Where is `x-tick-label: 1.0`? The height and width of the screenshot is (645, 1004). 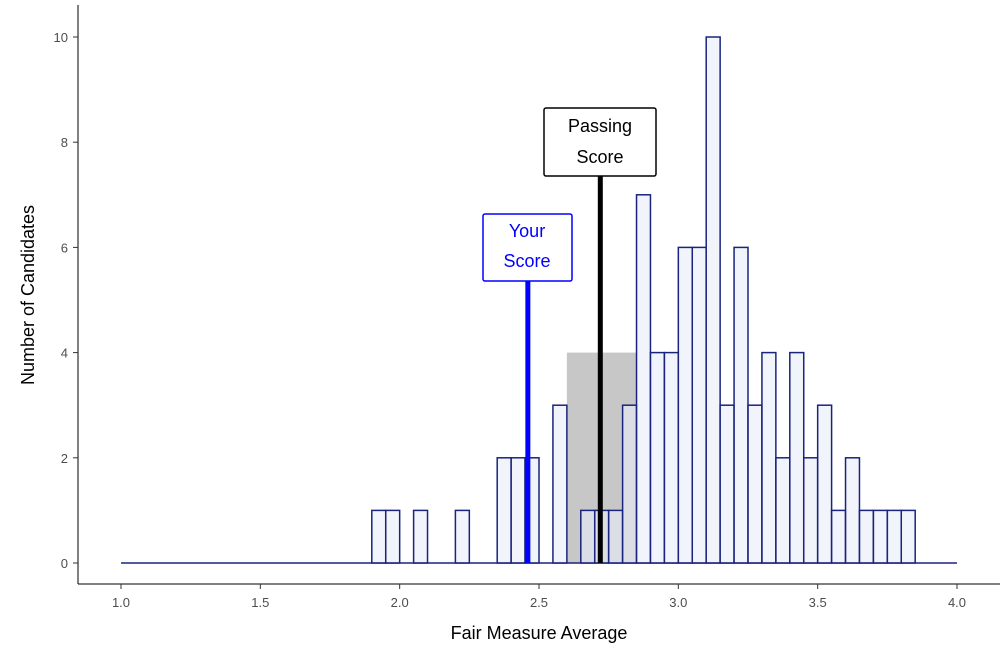 x-tick-label: 1.0 is located at coordinates (121, 602).